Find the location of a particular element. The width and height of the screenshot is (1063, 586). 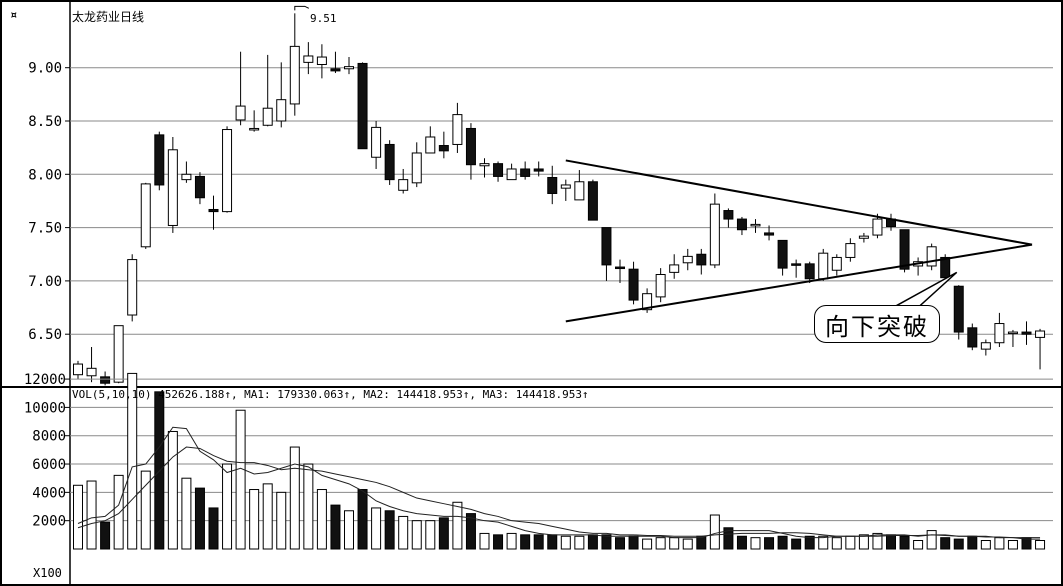

high-price-marker: 9.51 is located at coordinates (323, 18).